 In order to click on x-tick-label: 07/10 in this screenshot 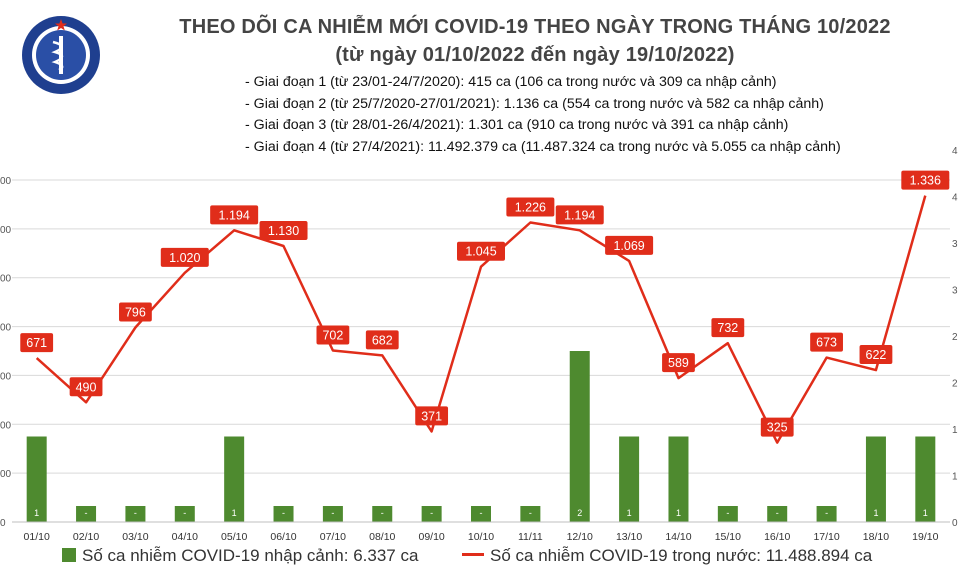, I will do `click(333, 537)`.